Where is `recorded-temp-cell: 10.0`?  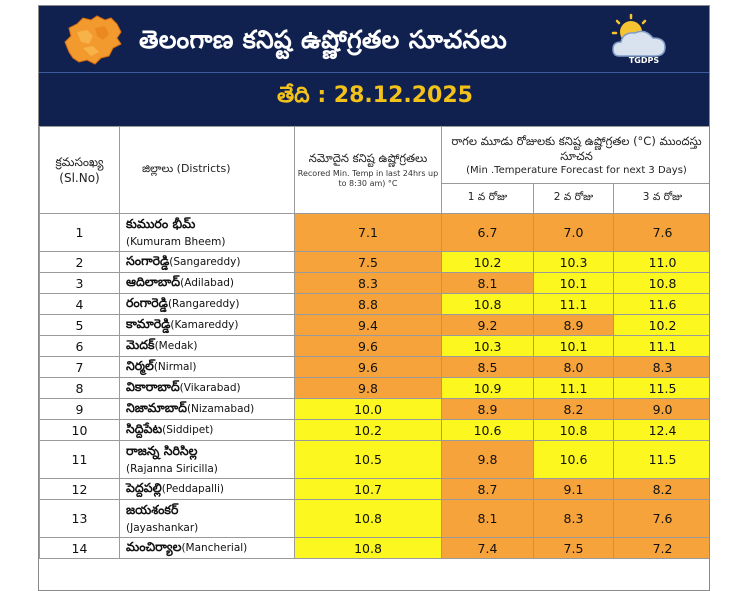
recorded-temp-cell: 10.0 is located at coordinates (368, 409).